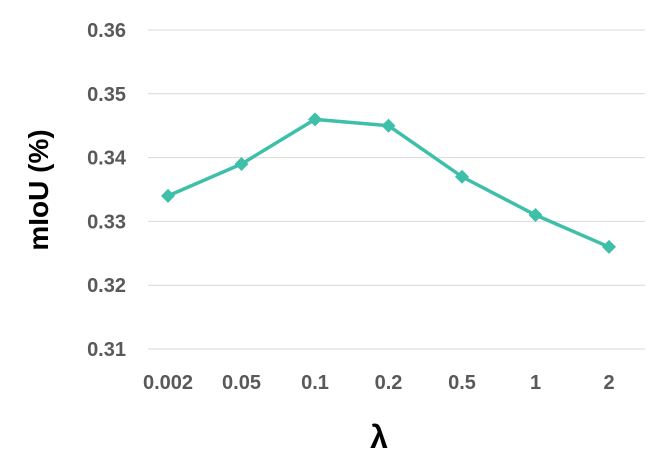  What do you see at coordinates (241, 383) in the screenshot?
I see `x-tick-label: 0.05` at bounding box center [241, 383].